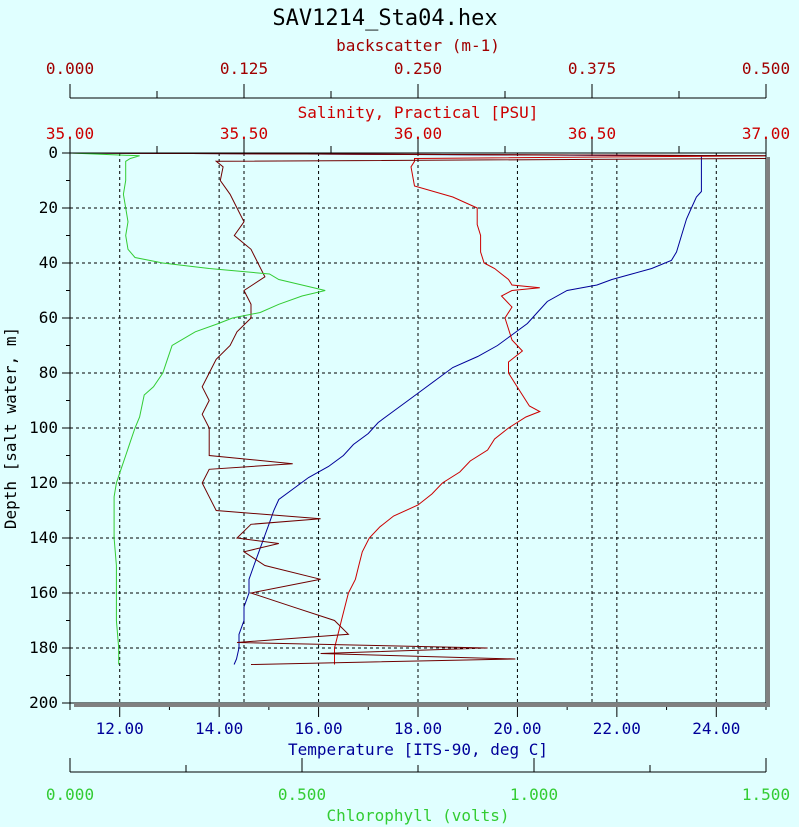  I want to click on depth-tick-label: 40, so click(48, 262).